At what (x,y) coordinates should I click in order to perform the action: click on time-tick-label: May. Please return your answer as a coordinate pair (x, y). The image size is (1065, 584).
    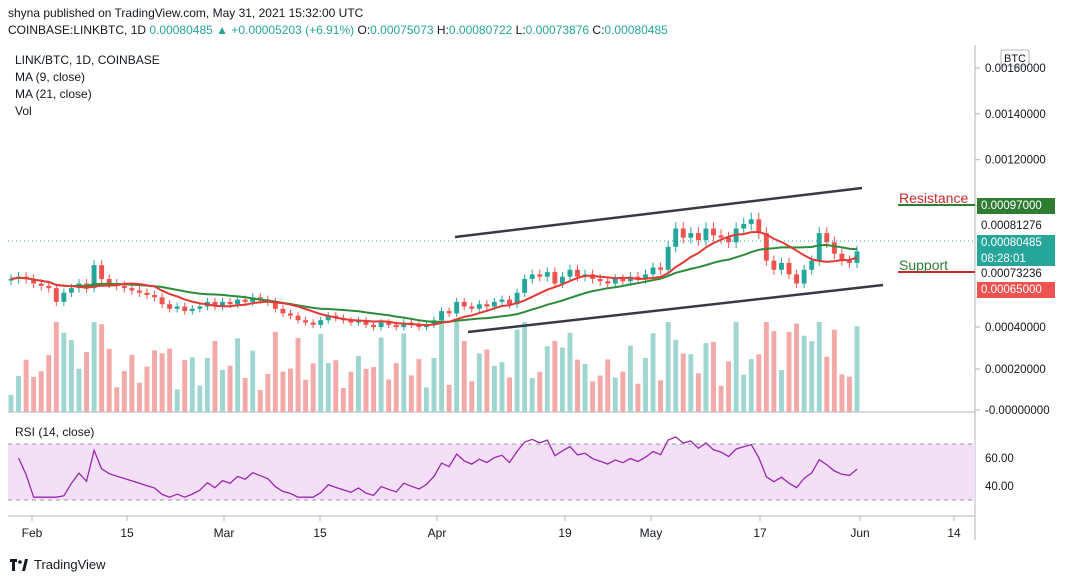
    Looking at the image, I should click on (651, 533).